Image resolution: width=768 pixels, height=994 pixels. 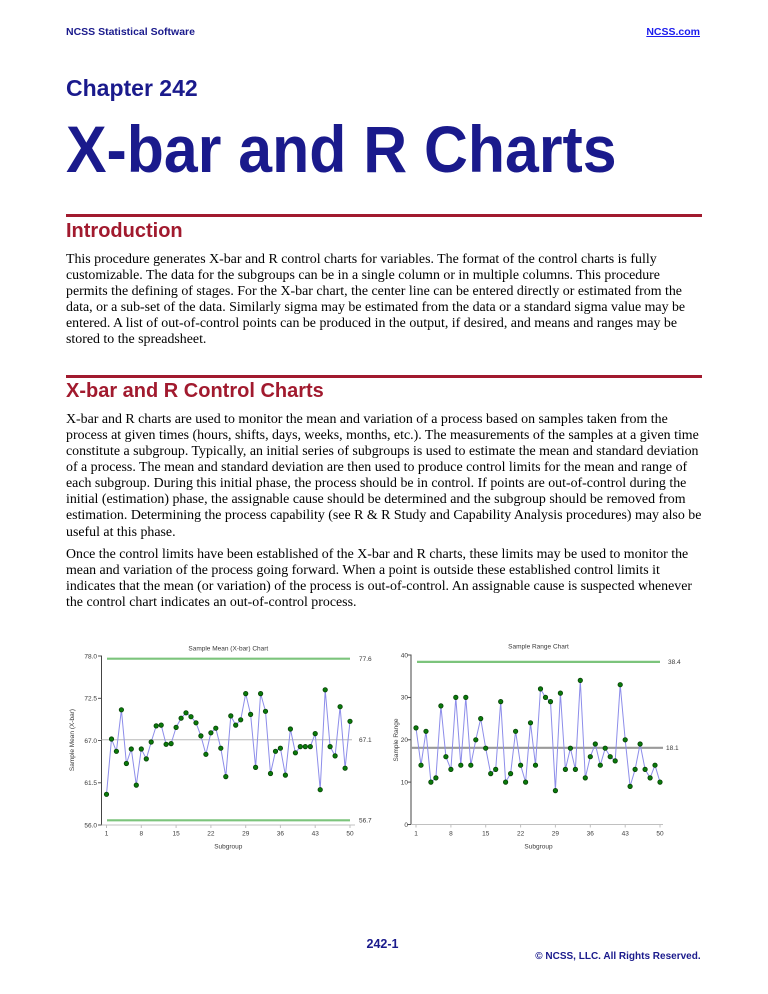 I want to click on svg-text: Sample Range Chart, so click(x=538, y=646).